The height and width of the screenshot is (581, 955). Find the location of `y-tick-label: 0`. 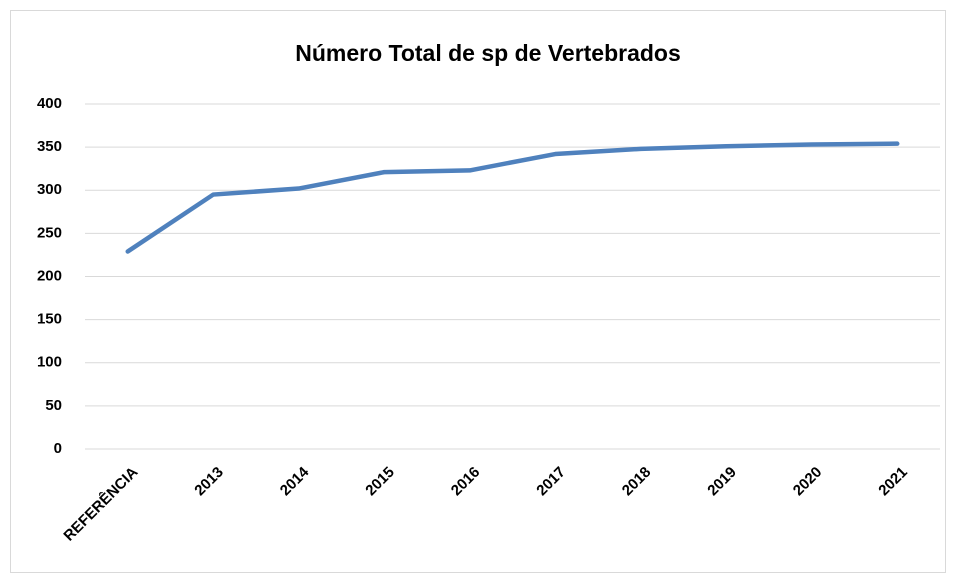

y-tick-label: 0 is located at coordinates (58, 448).